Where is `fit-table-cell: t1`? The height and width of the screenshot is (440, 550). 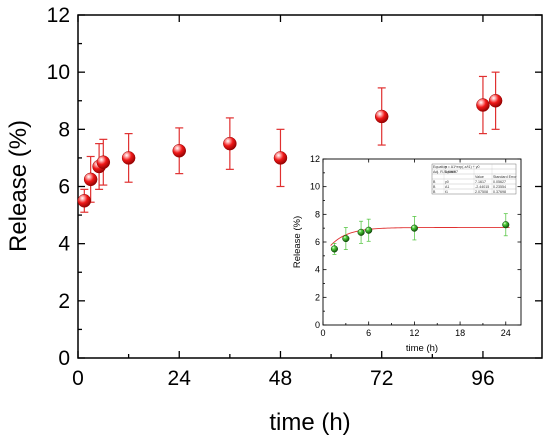
fit-table-cell: t1 is located at coordinates (446, 192).